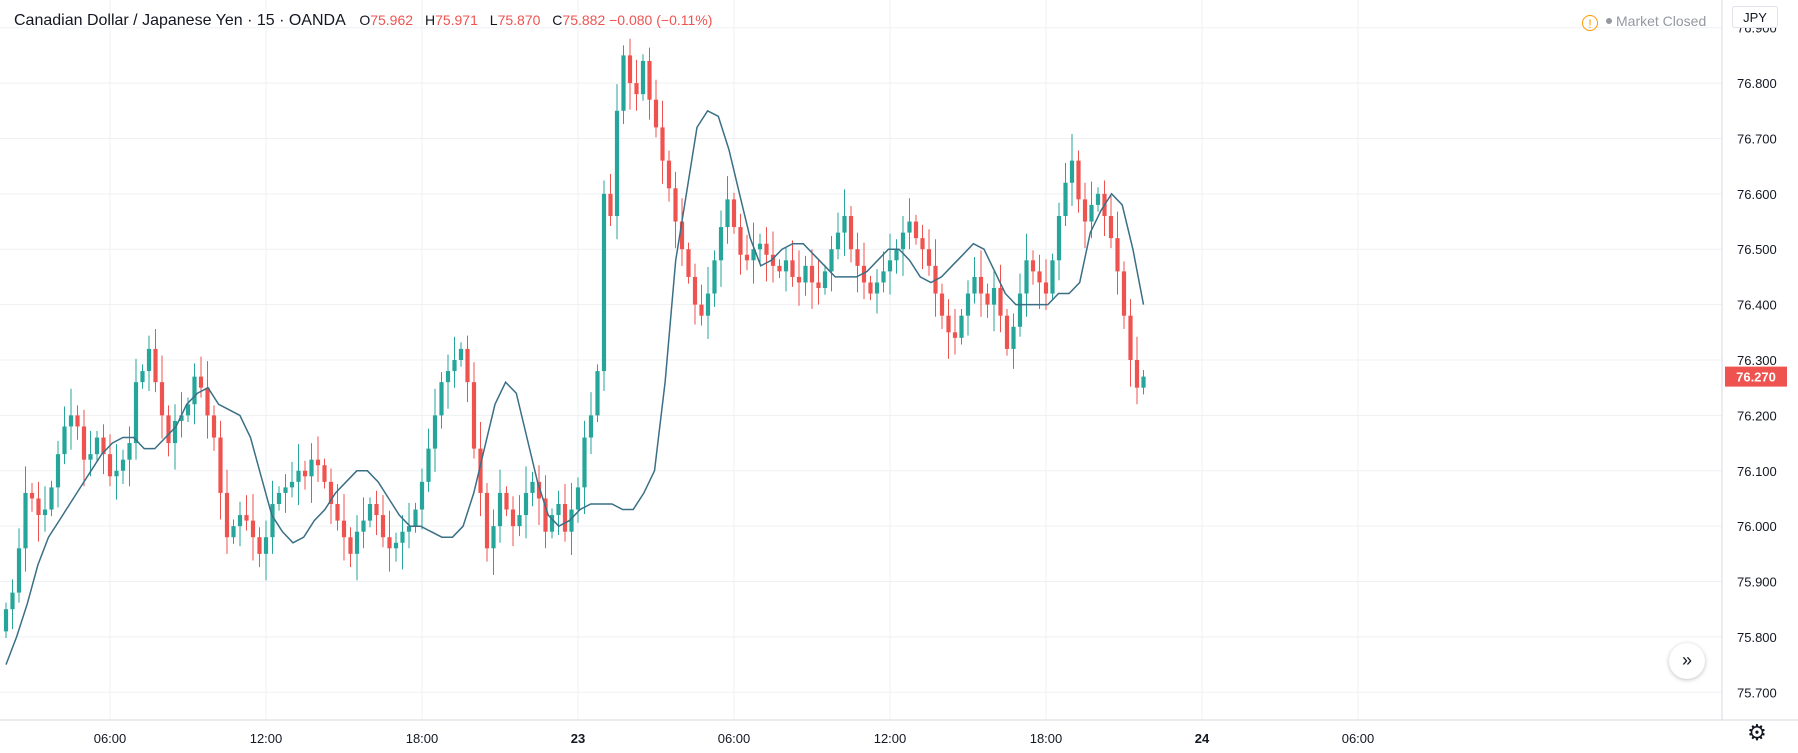  I want to click on time-axis: 06:00 12:00 18:00 23 06:00 12:00 18:00 24 06:00, so click(734, 738).